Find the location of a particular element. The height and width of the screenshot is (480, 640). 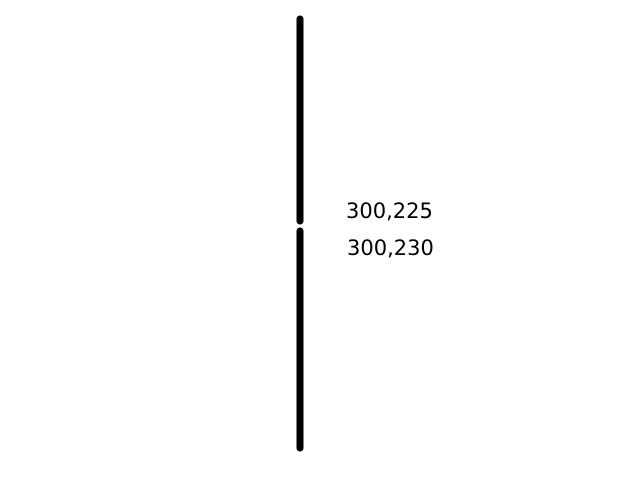

upper-coordinate-label: 300,225 is located at coordinates (389, 211).